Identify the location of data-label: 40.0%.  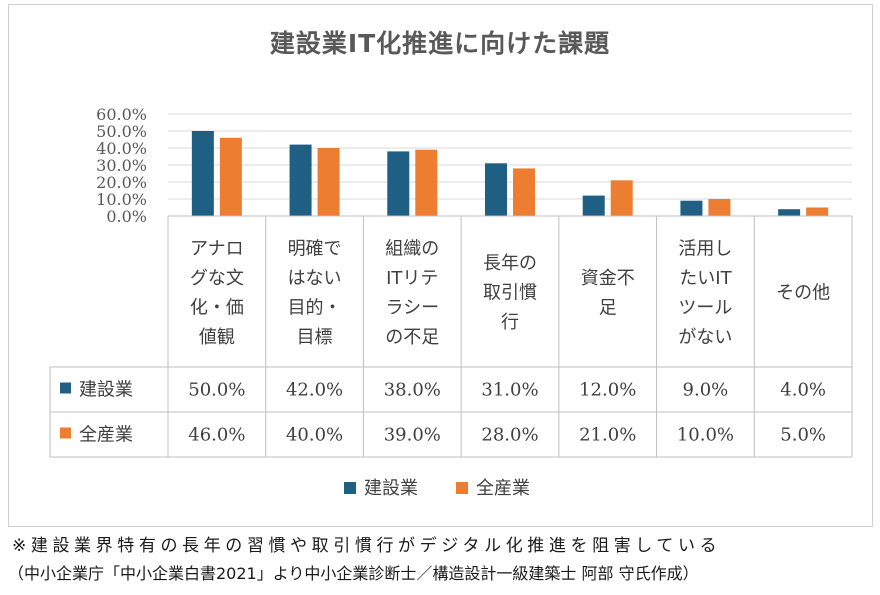
(314, 435).